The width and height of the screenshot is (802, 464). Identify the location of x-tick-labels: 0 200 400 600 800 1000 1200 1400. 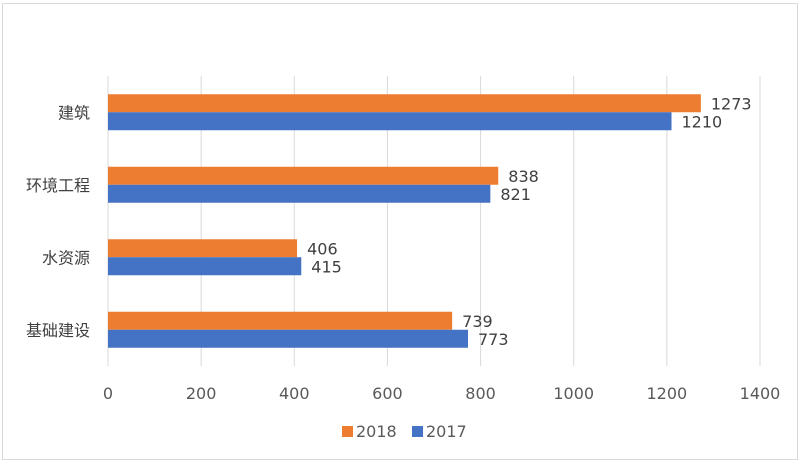
(441, 393).